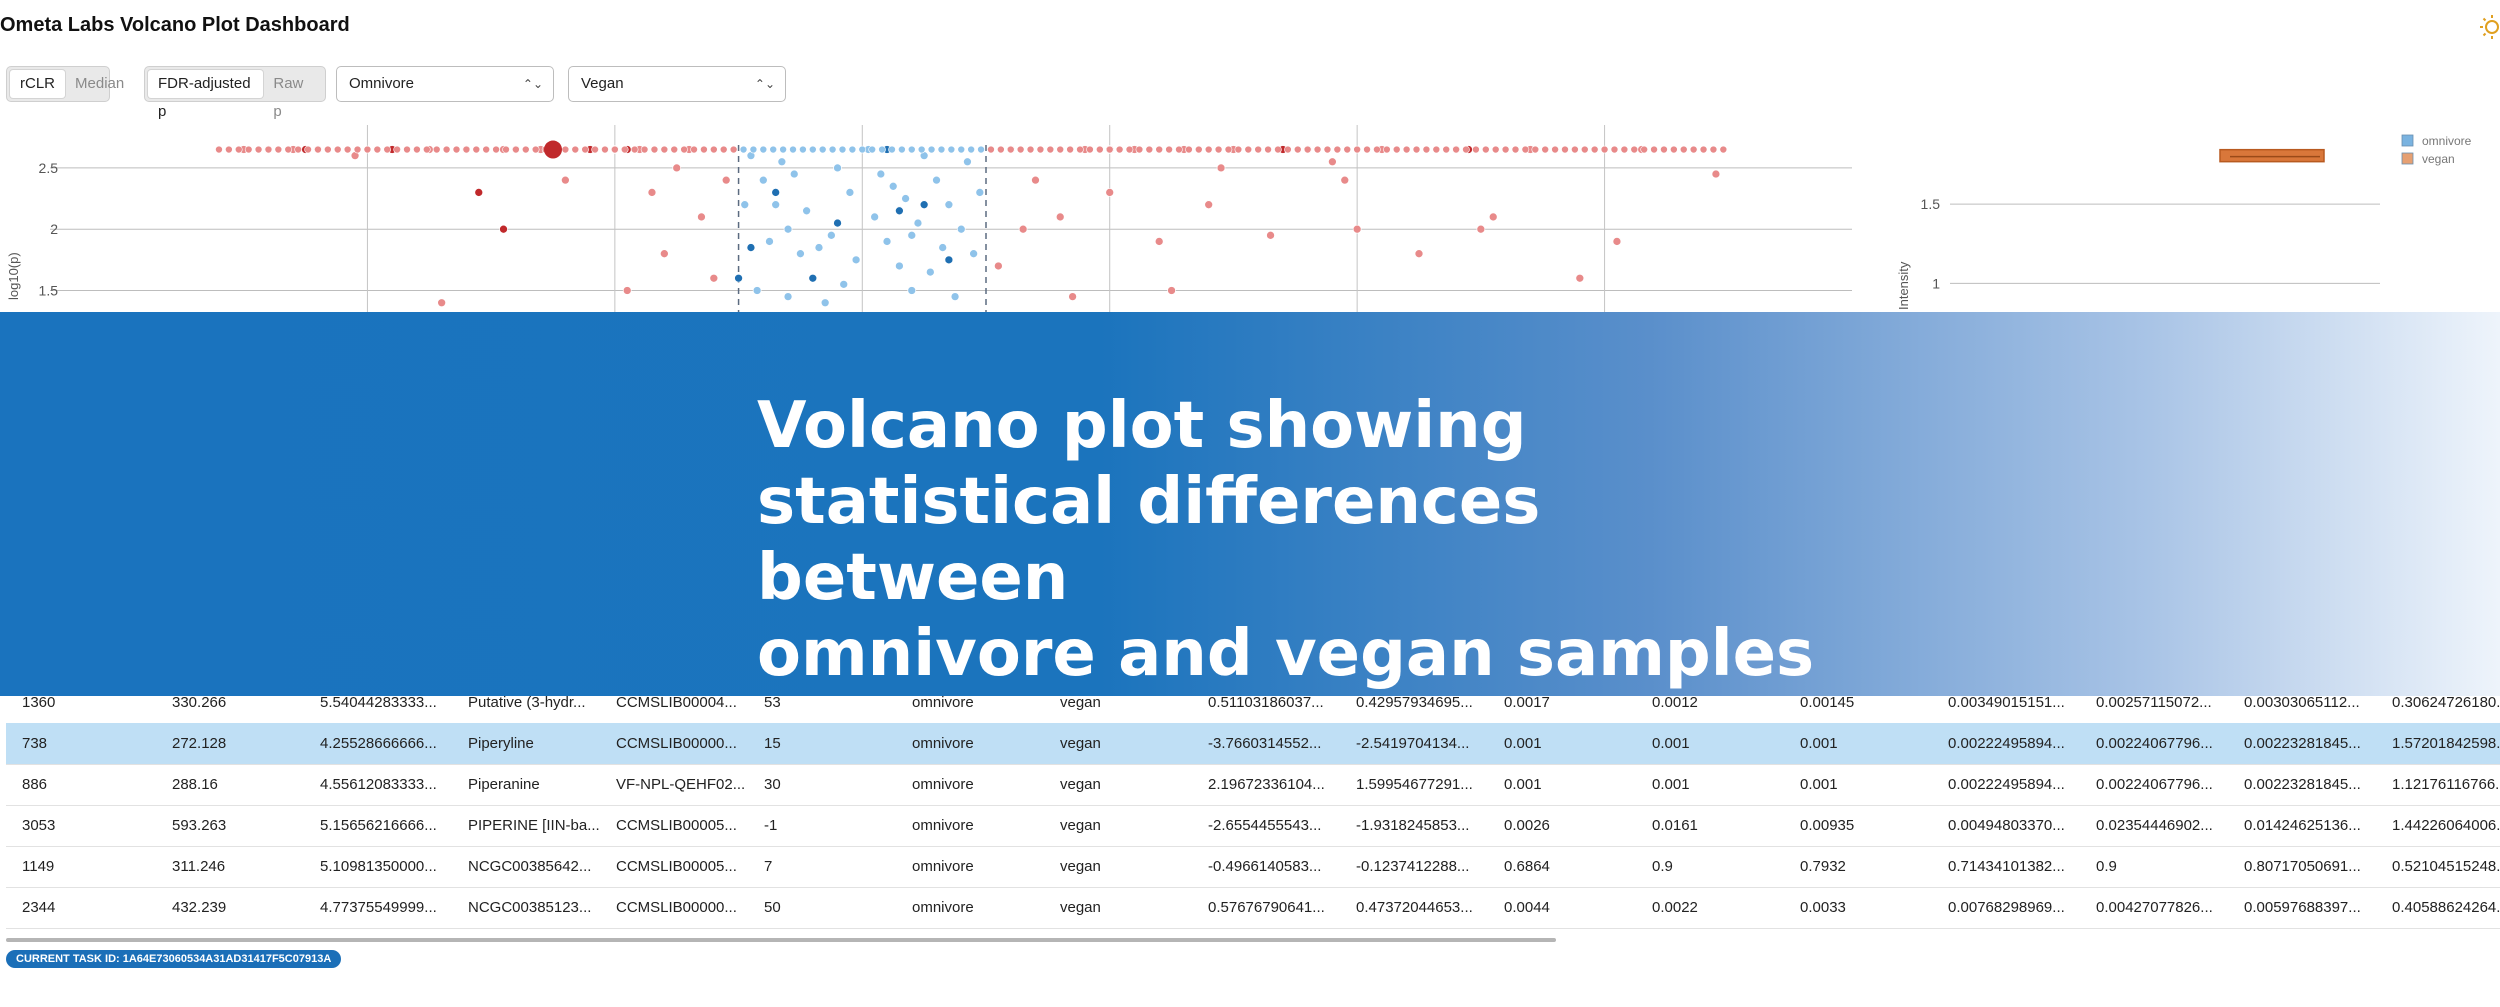 The height and width of the screenshot is (1007, 2500). Describe the element at coordinates (288, 97) in the screenshot. I see `pvalue-option-raw: Raw p` at that location.